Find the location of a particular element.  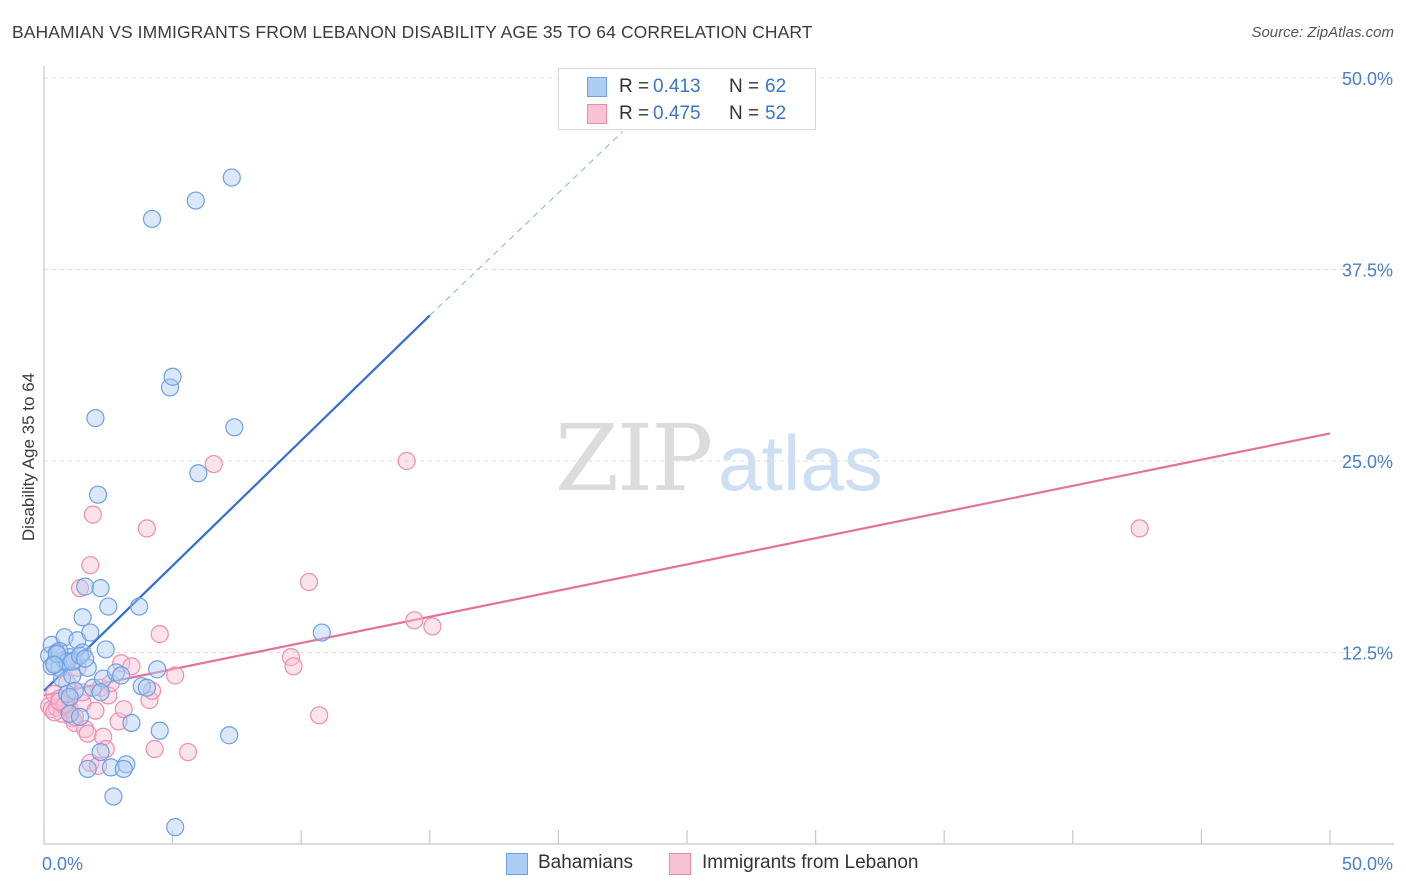

legend-n-value: 52 is located at coordinates (776, 113).